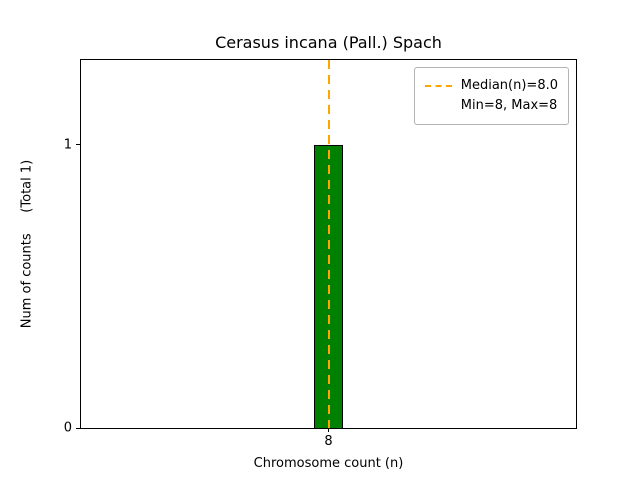  I want to click on legend-item-minmax: Min=8, Max=8, so click(491, 106).